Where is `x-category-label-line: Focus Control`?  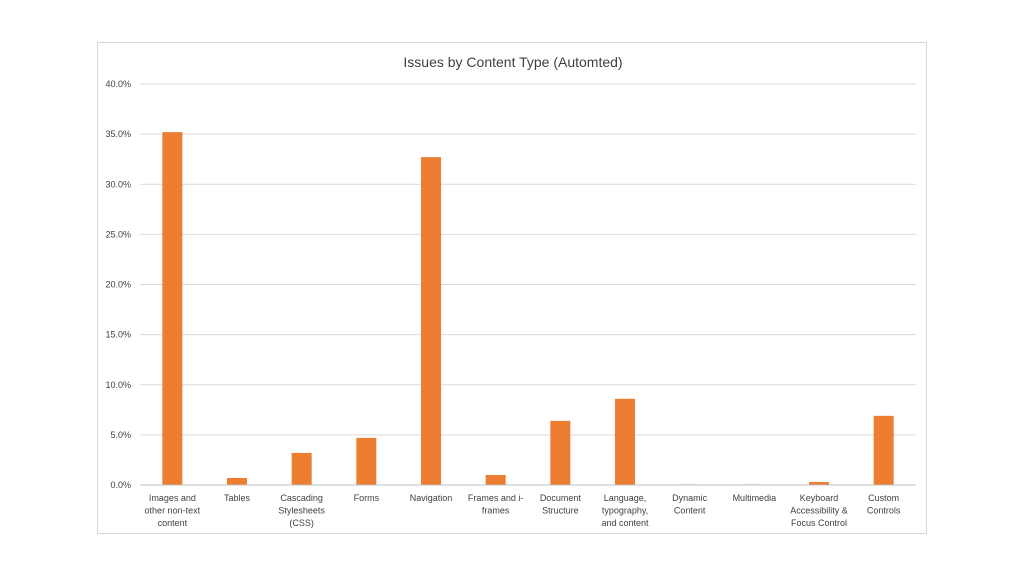
x-category-label-line: Focus Control is located at coordinates (819, 523).